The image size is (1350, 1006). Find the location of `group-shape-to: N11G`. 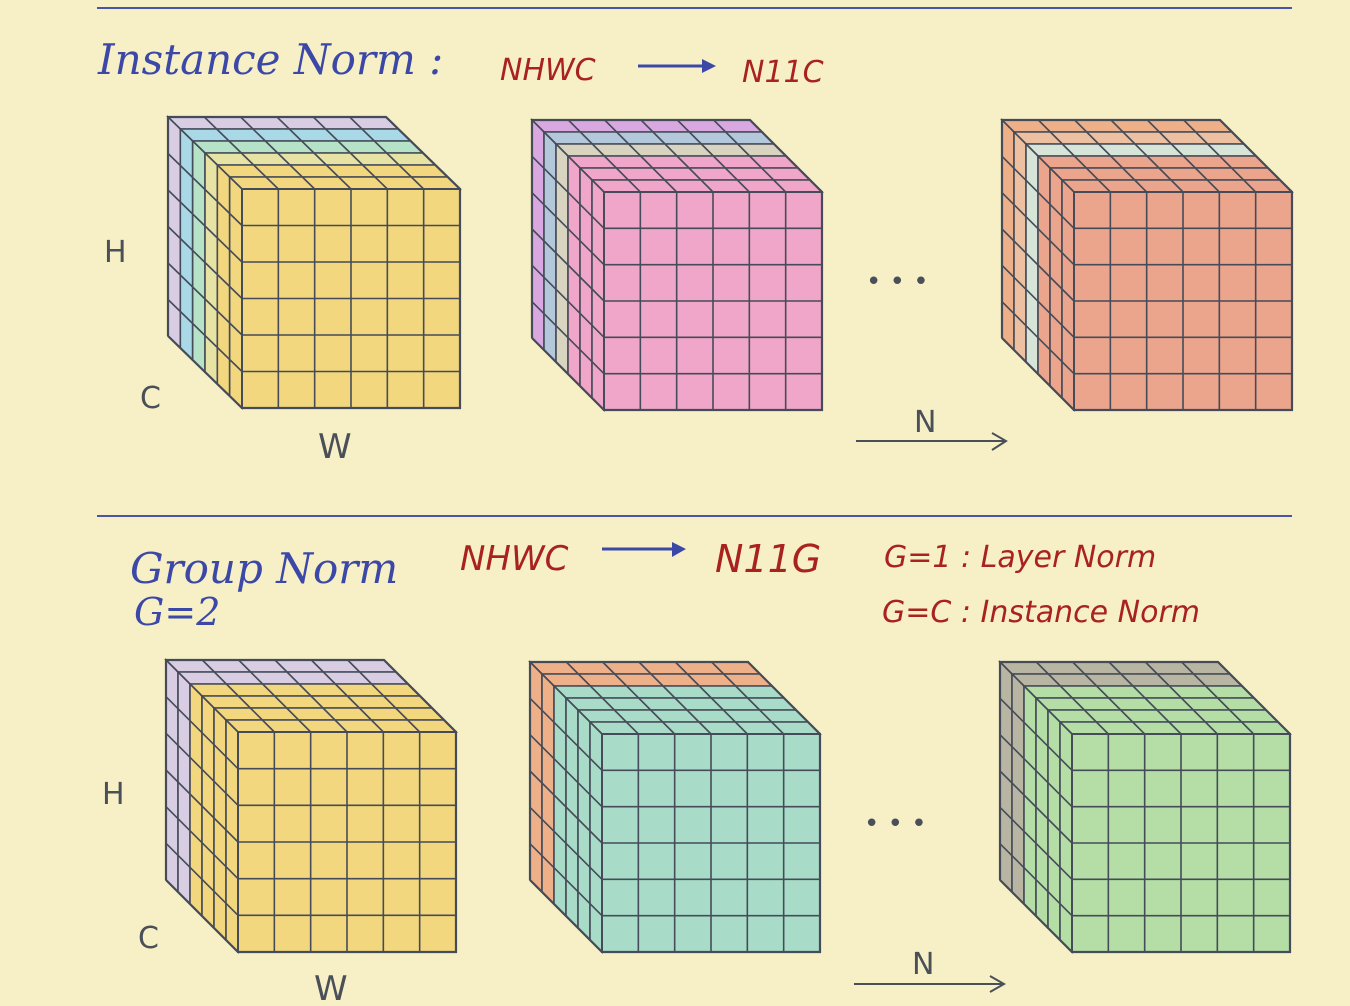

group-shape-to: N11G is located at coordinates (768, 559).